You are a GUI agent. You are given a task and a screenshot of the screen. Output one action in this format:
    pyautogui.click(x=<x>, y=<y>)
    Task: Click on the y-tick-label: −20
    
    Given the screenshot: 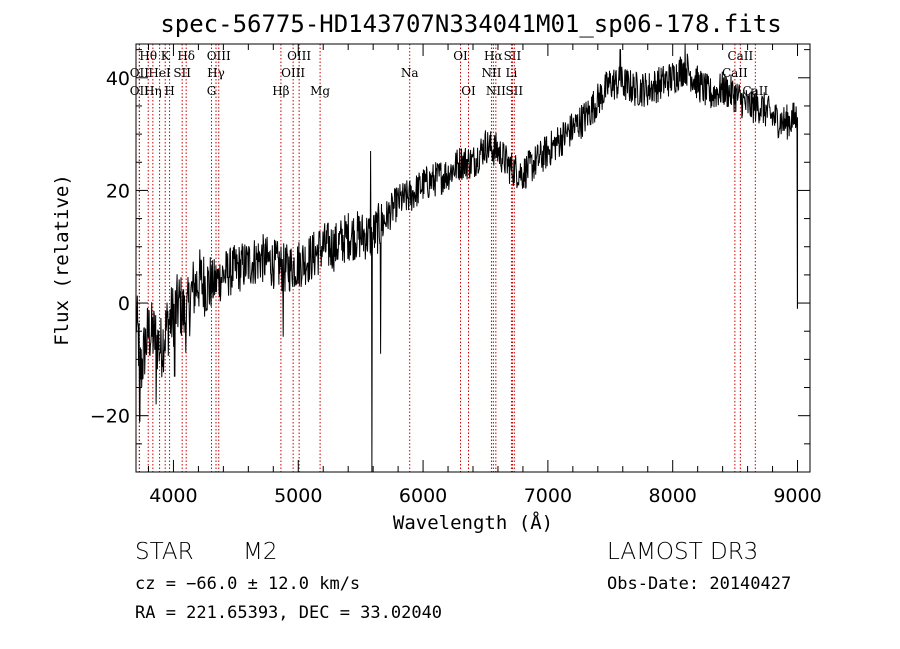 What is the action you would take?
    pyautogui.click(x=110, y=417)
    